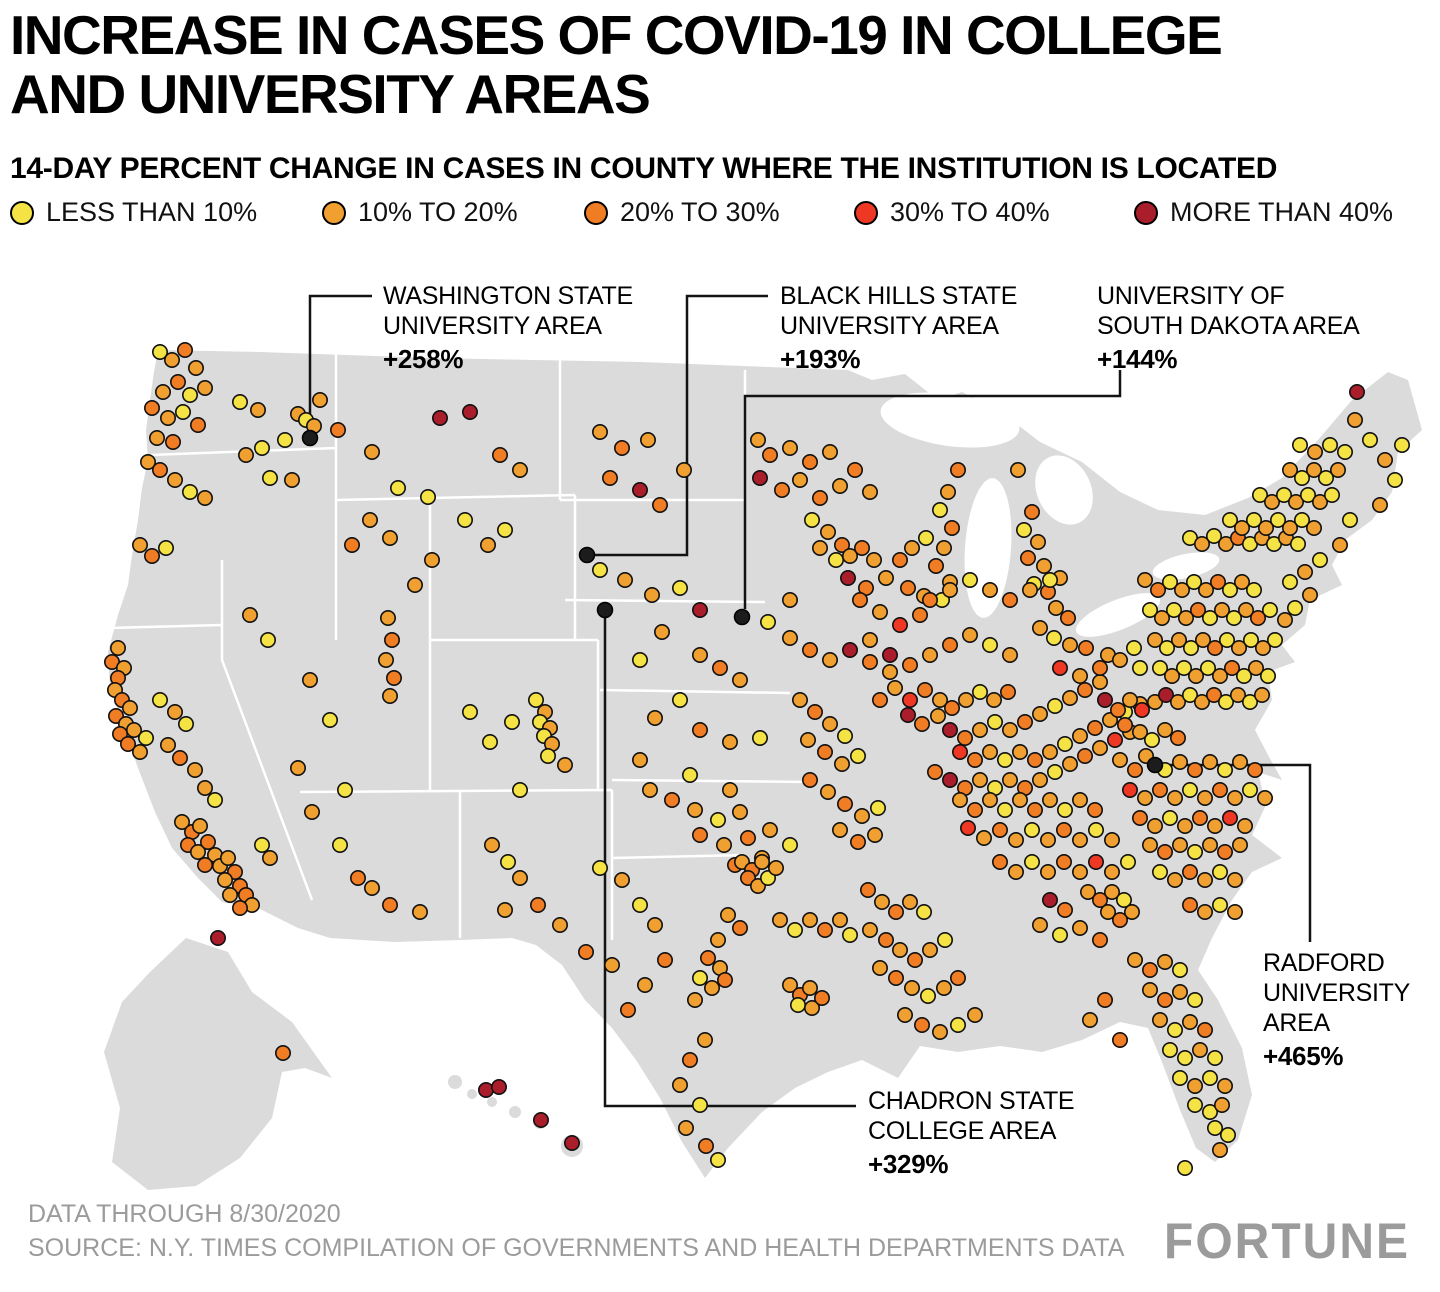  What do you see at coordinates (700, 212) in the screenshot?
I see `legend-label: 20% TO 30%` at bounding box center [700, 212].